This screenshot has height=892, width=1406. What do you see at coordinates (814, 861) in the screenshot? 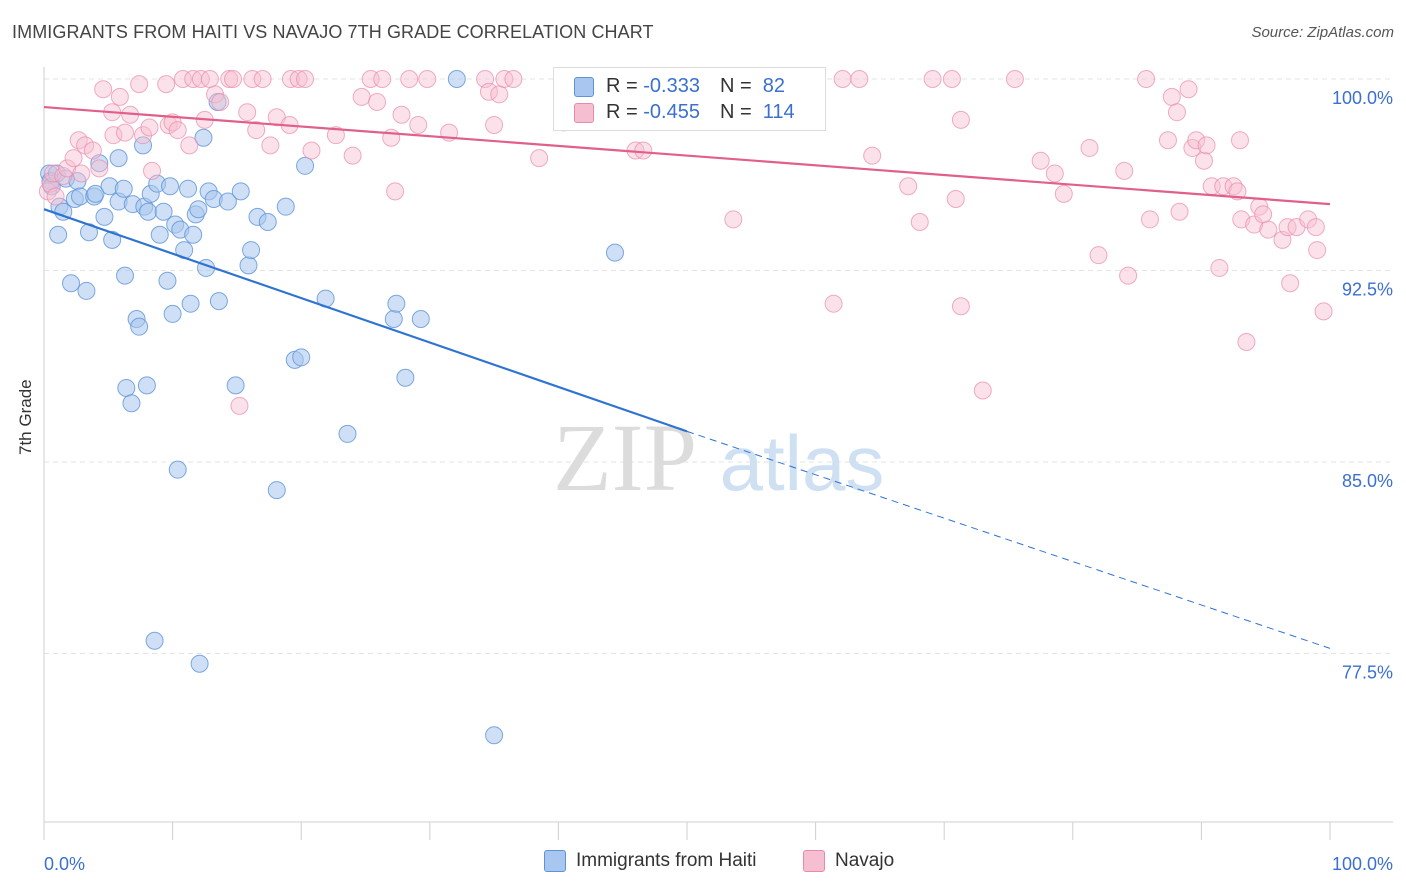
I see `legend-navajo-swatch` at bounding box center [814, 861].